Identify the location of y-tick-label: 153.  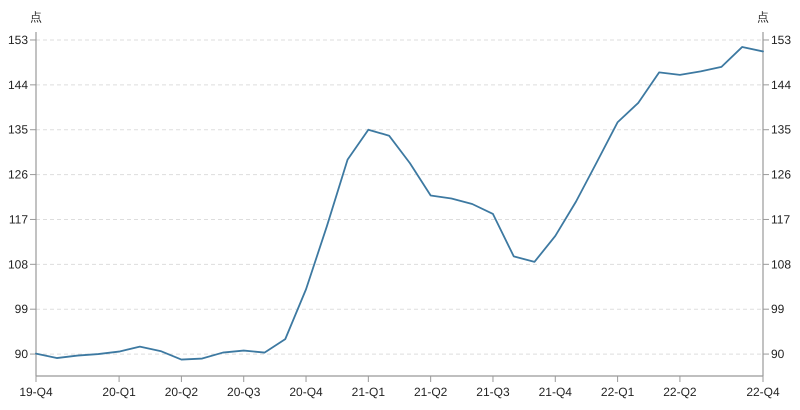
(18, 39).